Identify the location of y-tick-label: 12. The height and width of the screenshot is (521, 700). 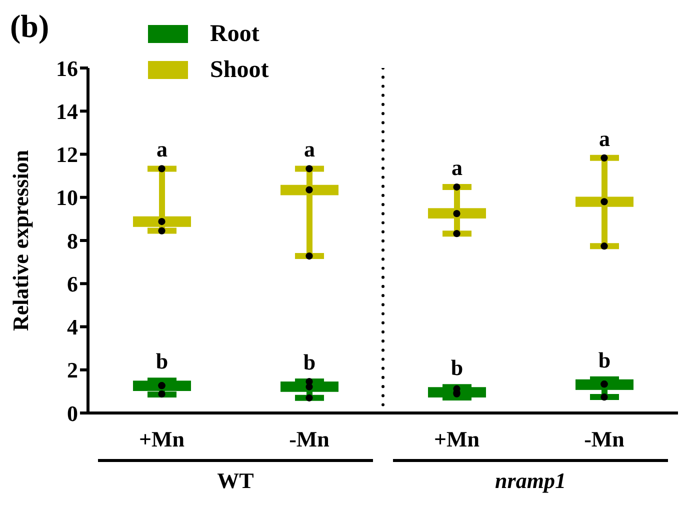
(67, 155).